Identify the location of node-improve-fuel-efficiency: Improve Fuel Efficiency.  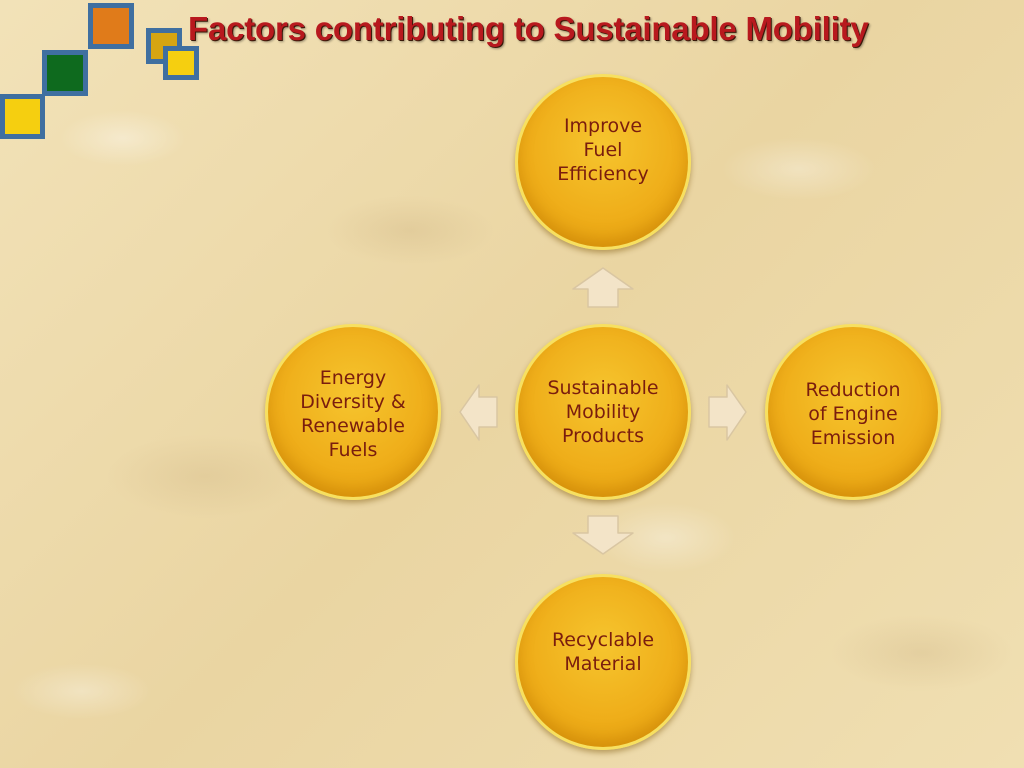
(603, 162).